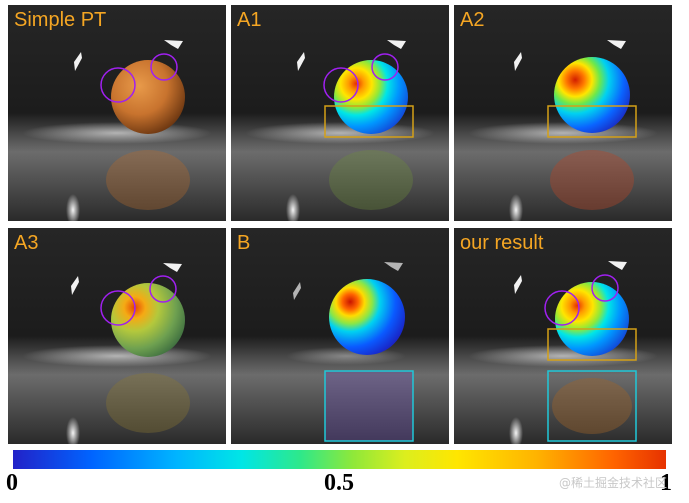 This screenshot has height=503, width=689. What do you see at coordinates (666, 483) in the screenshot?
I see `colorbar-tick-max: 1` at bounding box center [666, 483].